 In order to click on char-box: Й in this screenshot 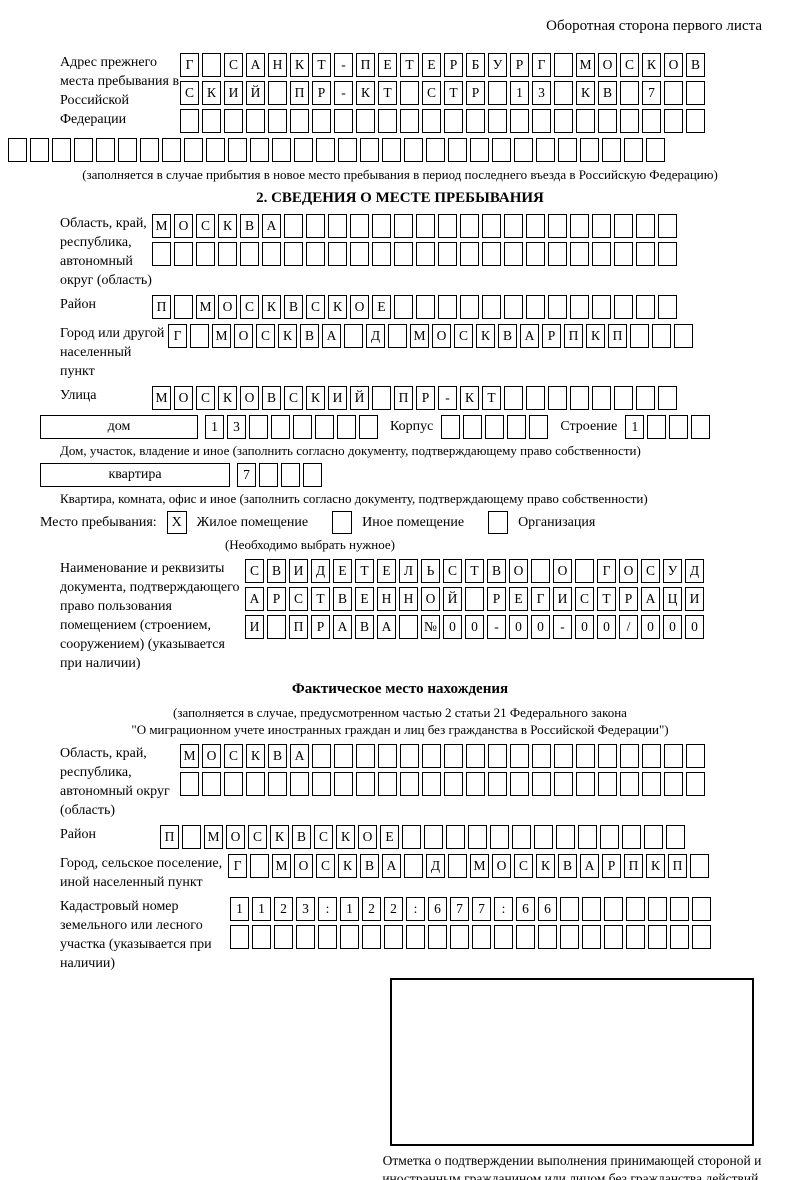, I will do `click(452, 599)`.